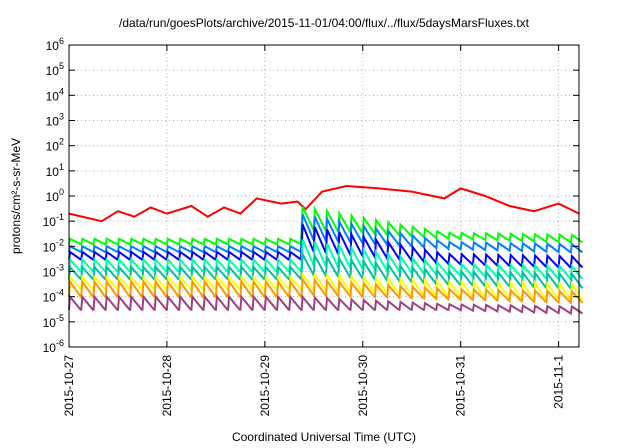 This screenshot has width=640, height=448. Describe the element at coordinates (69, 386) in the screenshot. I see `x-tick-label: 2015-10-27` at that location.